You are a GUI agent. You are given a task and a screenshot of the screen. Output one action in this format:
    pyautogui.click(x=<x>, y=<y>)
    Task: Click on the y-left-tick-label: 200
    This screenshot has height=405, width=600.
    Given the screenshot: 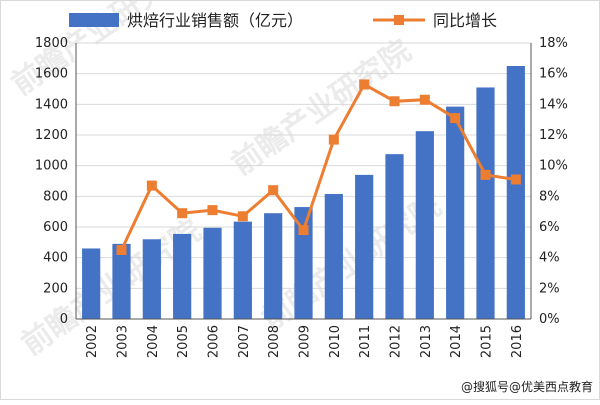 What is the action you would take?
    pyautogui.click(x=55, y=288)
    